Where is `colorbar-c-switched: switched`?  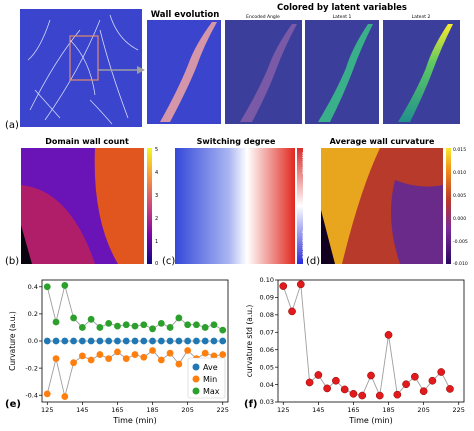 colorbar-c-switched: switched is located at coordinates (303, 163).